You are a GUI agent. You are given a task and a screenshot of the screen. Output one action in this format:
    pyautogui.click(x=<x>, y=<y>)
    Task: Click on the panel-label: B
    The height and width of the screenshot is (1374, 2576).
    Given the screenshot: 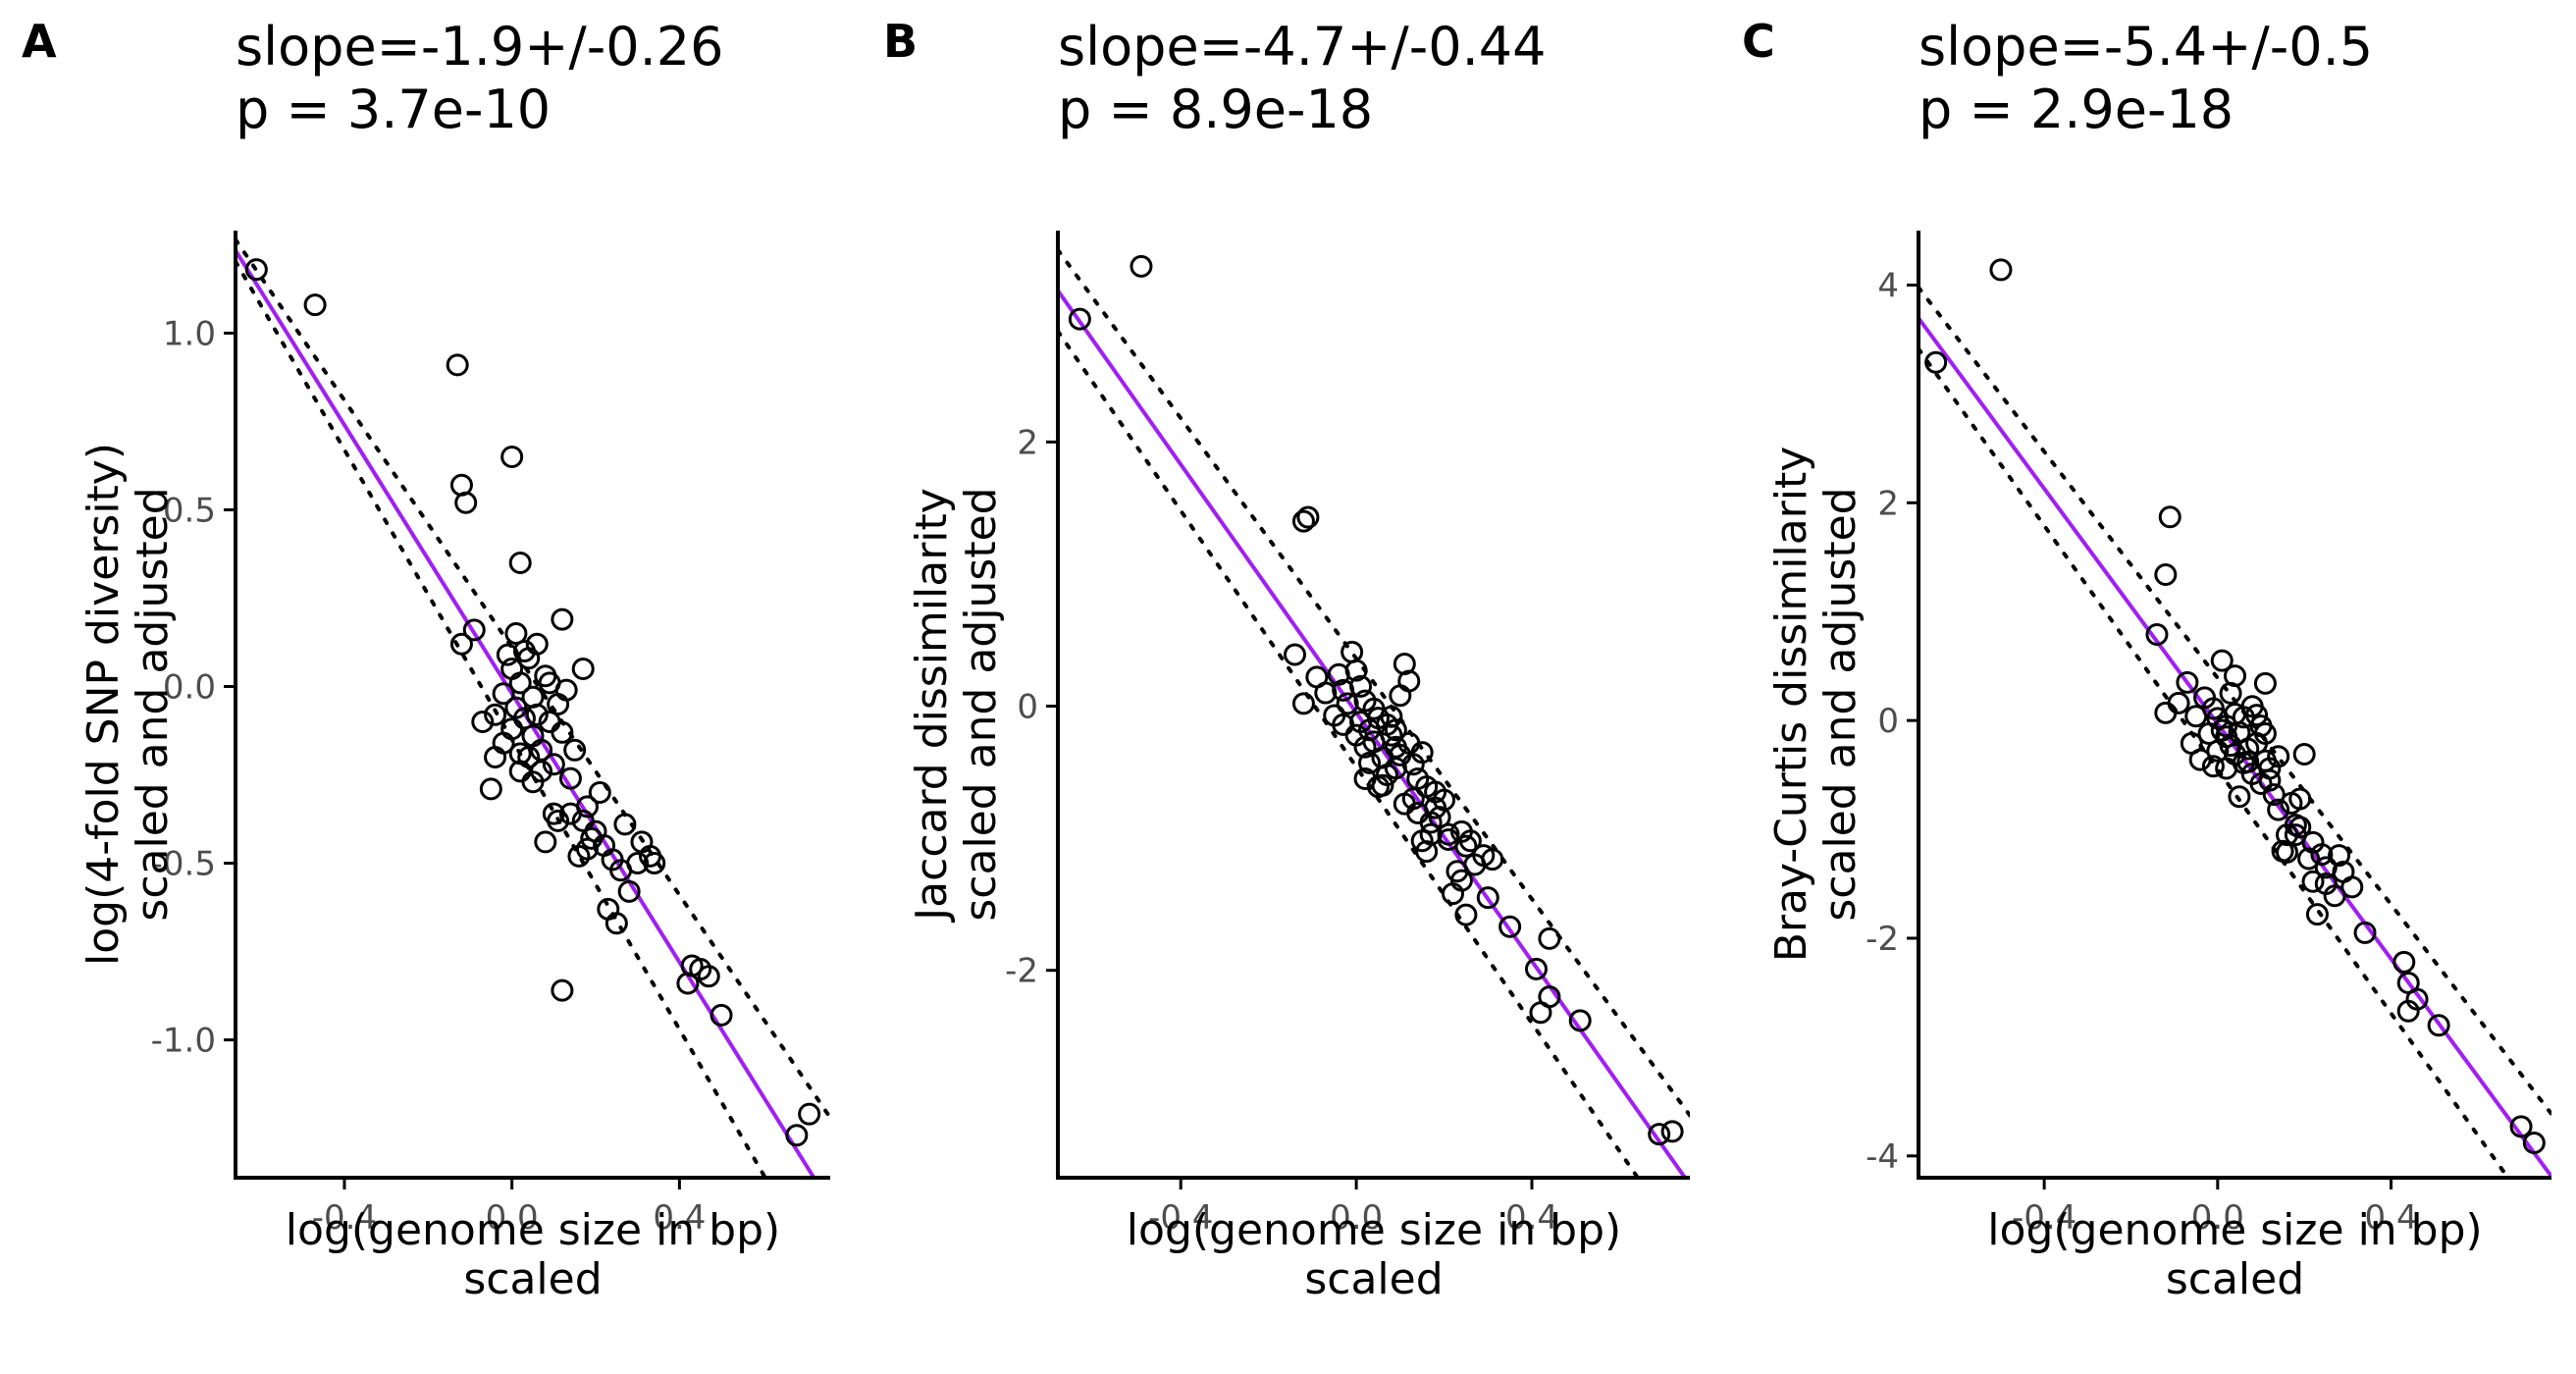 What is the action you would take?
    pyautogui.click(x=900, y=42)
    